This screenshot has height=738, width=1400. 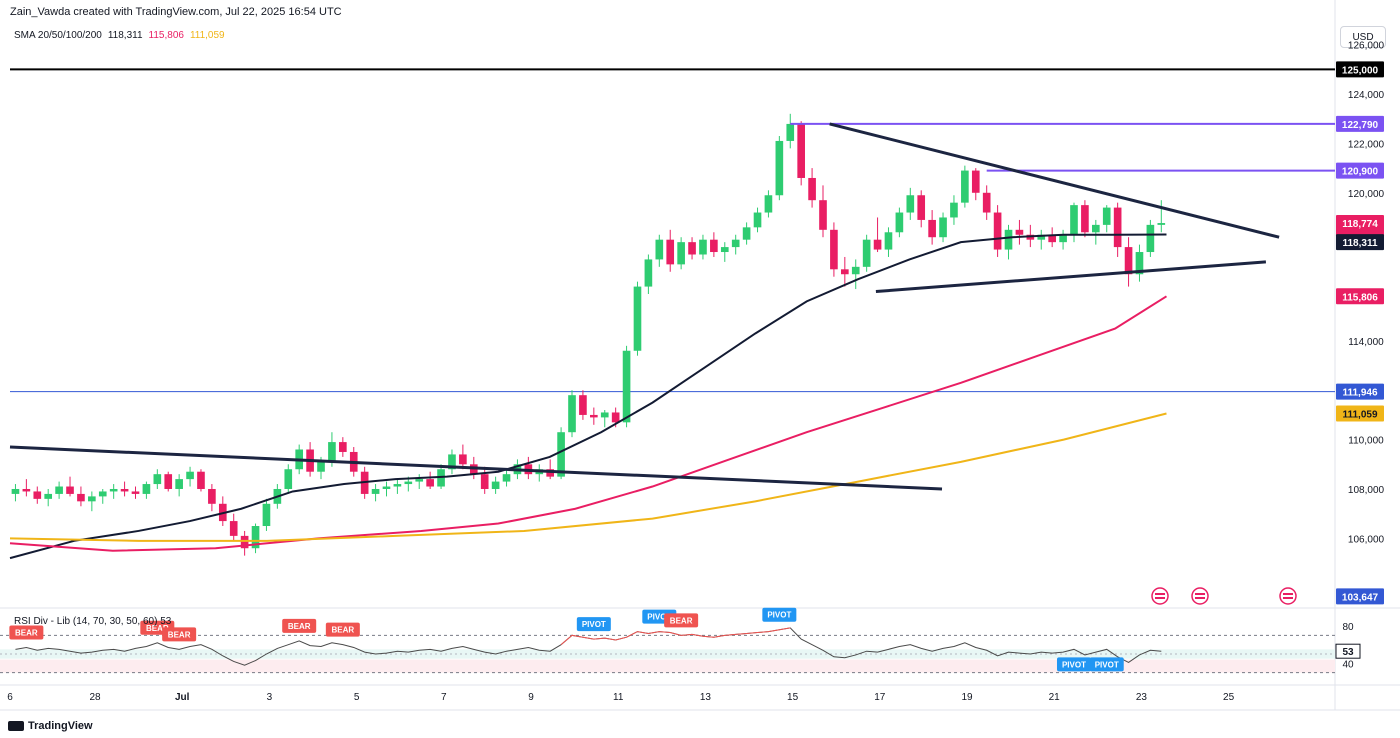 I want to click on sma-legend-label: SMA 20/50/100/200, so click(x=58, y=35).